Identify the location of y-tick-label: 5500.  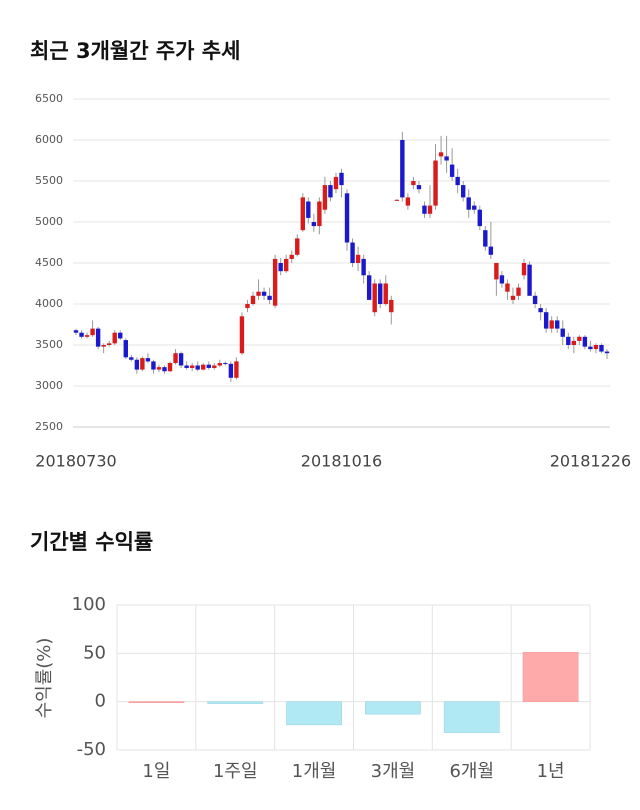
(49, 180).